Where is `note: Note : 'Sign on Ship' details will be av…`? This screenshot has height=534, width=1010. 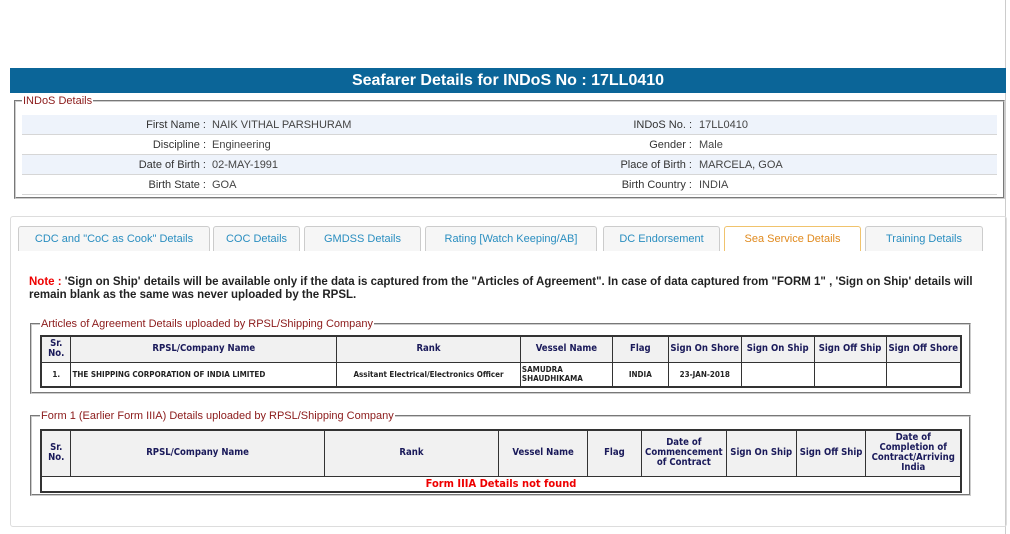
note: Note : 'Sign on Ship' details will be av… is located at coordinates (504, 289).